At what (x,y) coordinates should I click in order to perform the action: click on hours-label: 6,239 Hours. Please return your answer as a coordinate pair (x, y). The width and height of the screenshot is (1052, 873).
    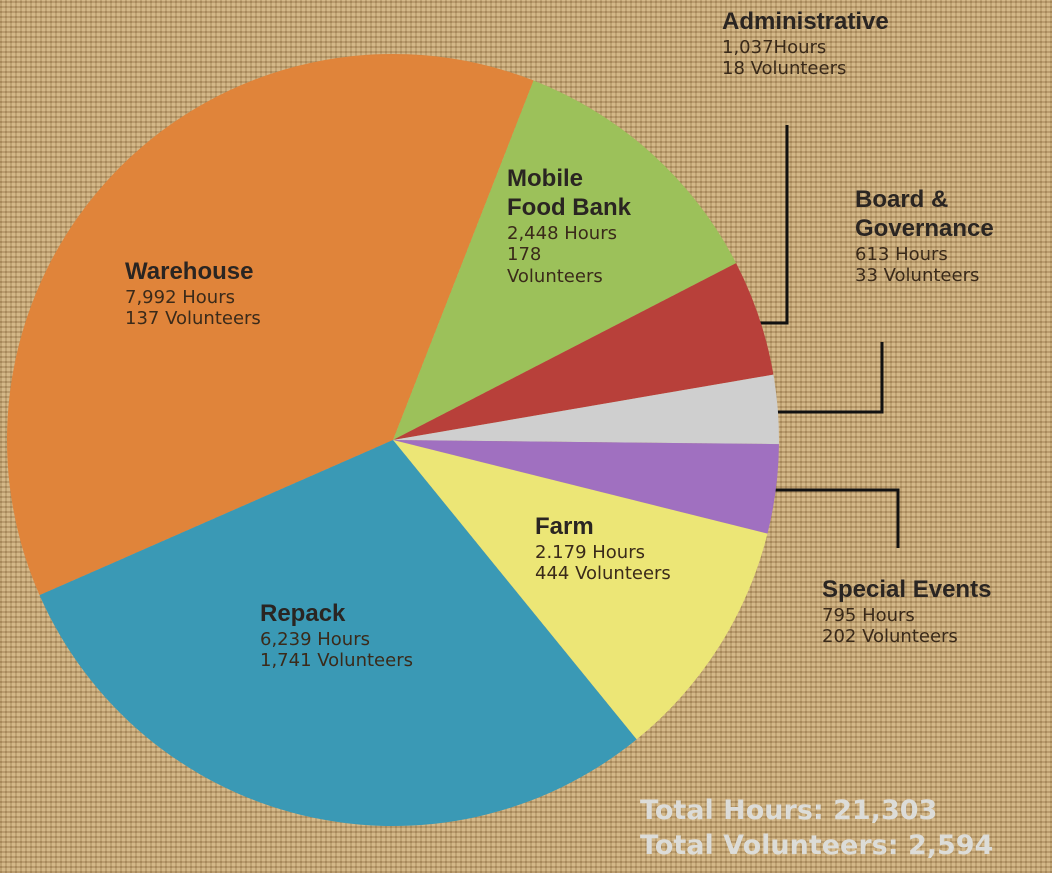
    Looking at the image, I should click on (315, 639).